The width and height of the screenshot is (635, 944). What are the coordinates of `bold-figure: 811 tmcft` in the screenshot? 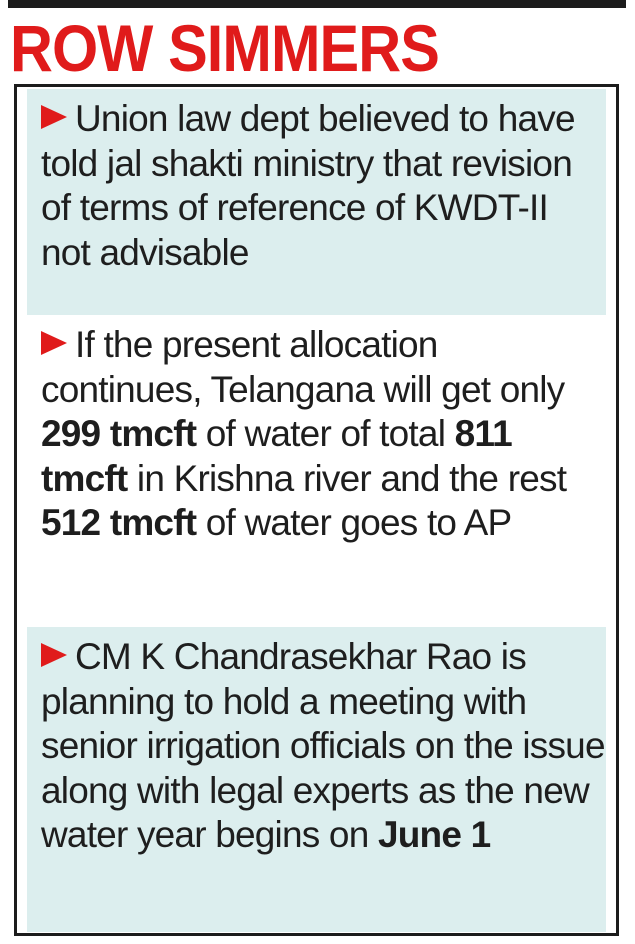 It's located at (277, 456).